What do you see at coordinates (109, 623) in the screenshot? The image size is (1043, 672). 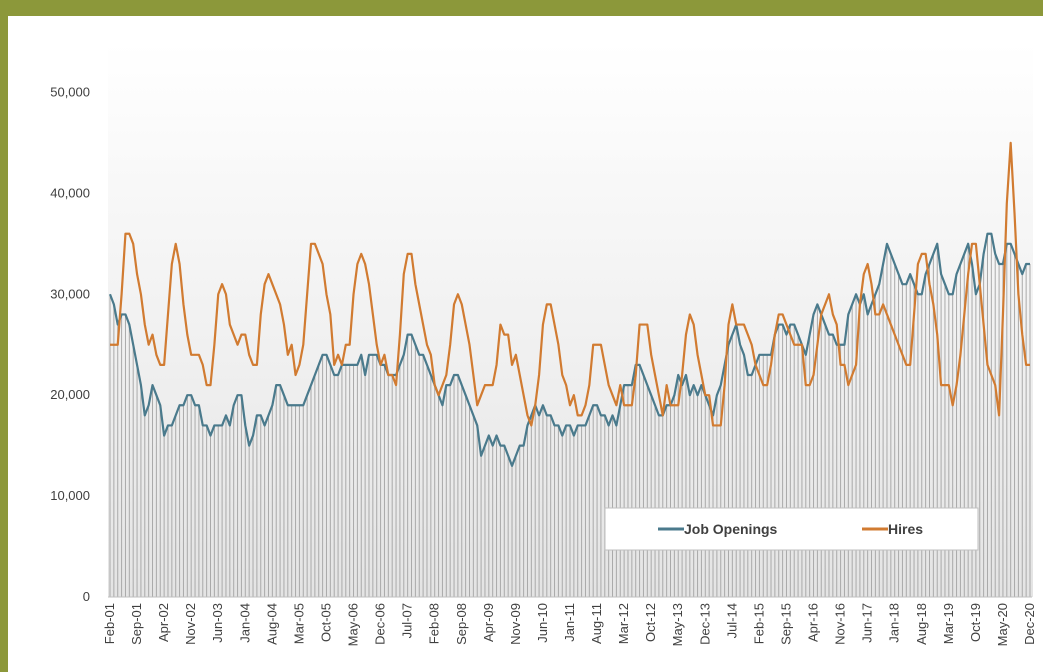 I see `x-tick-label: Feb-01` at bounding box center [109, 623].